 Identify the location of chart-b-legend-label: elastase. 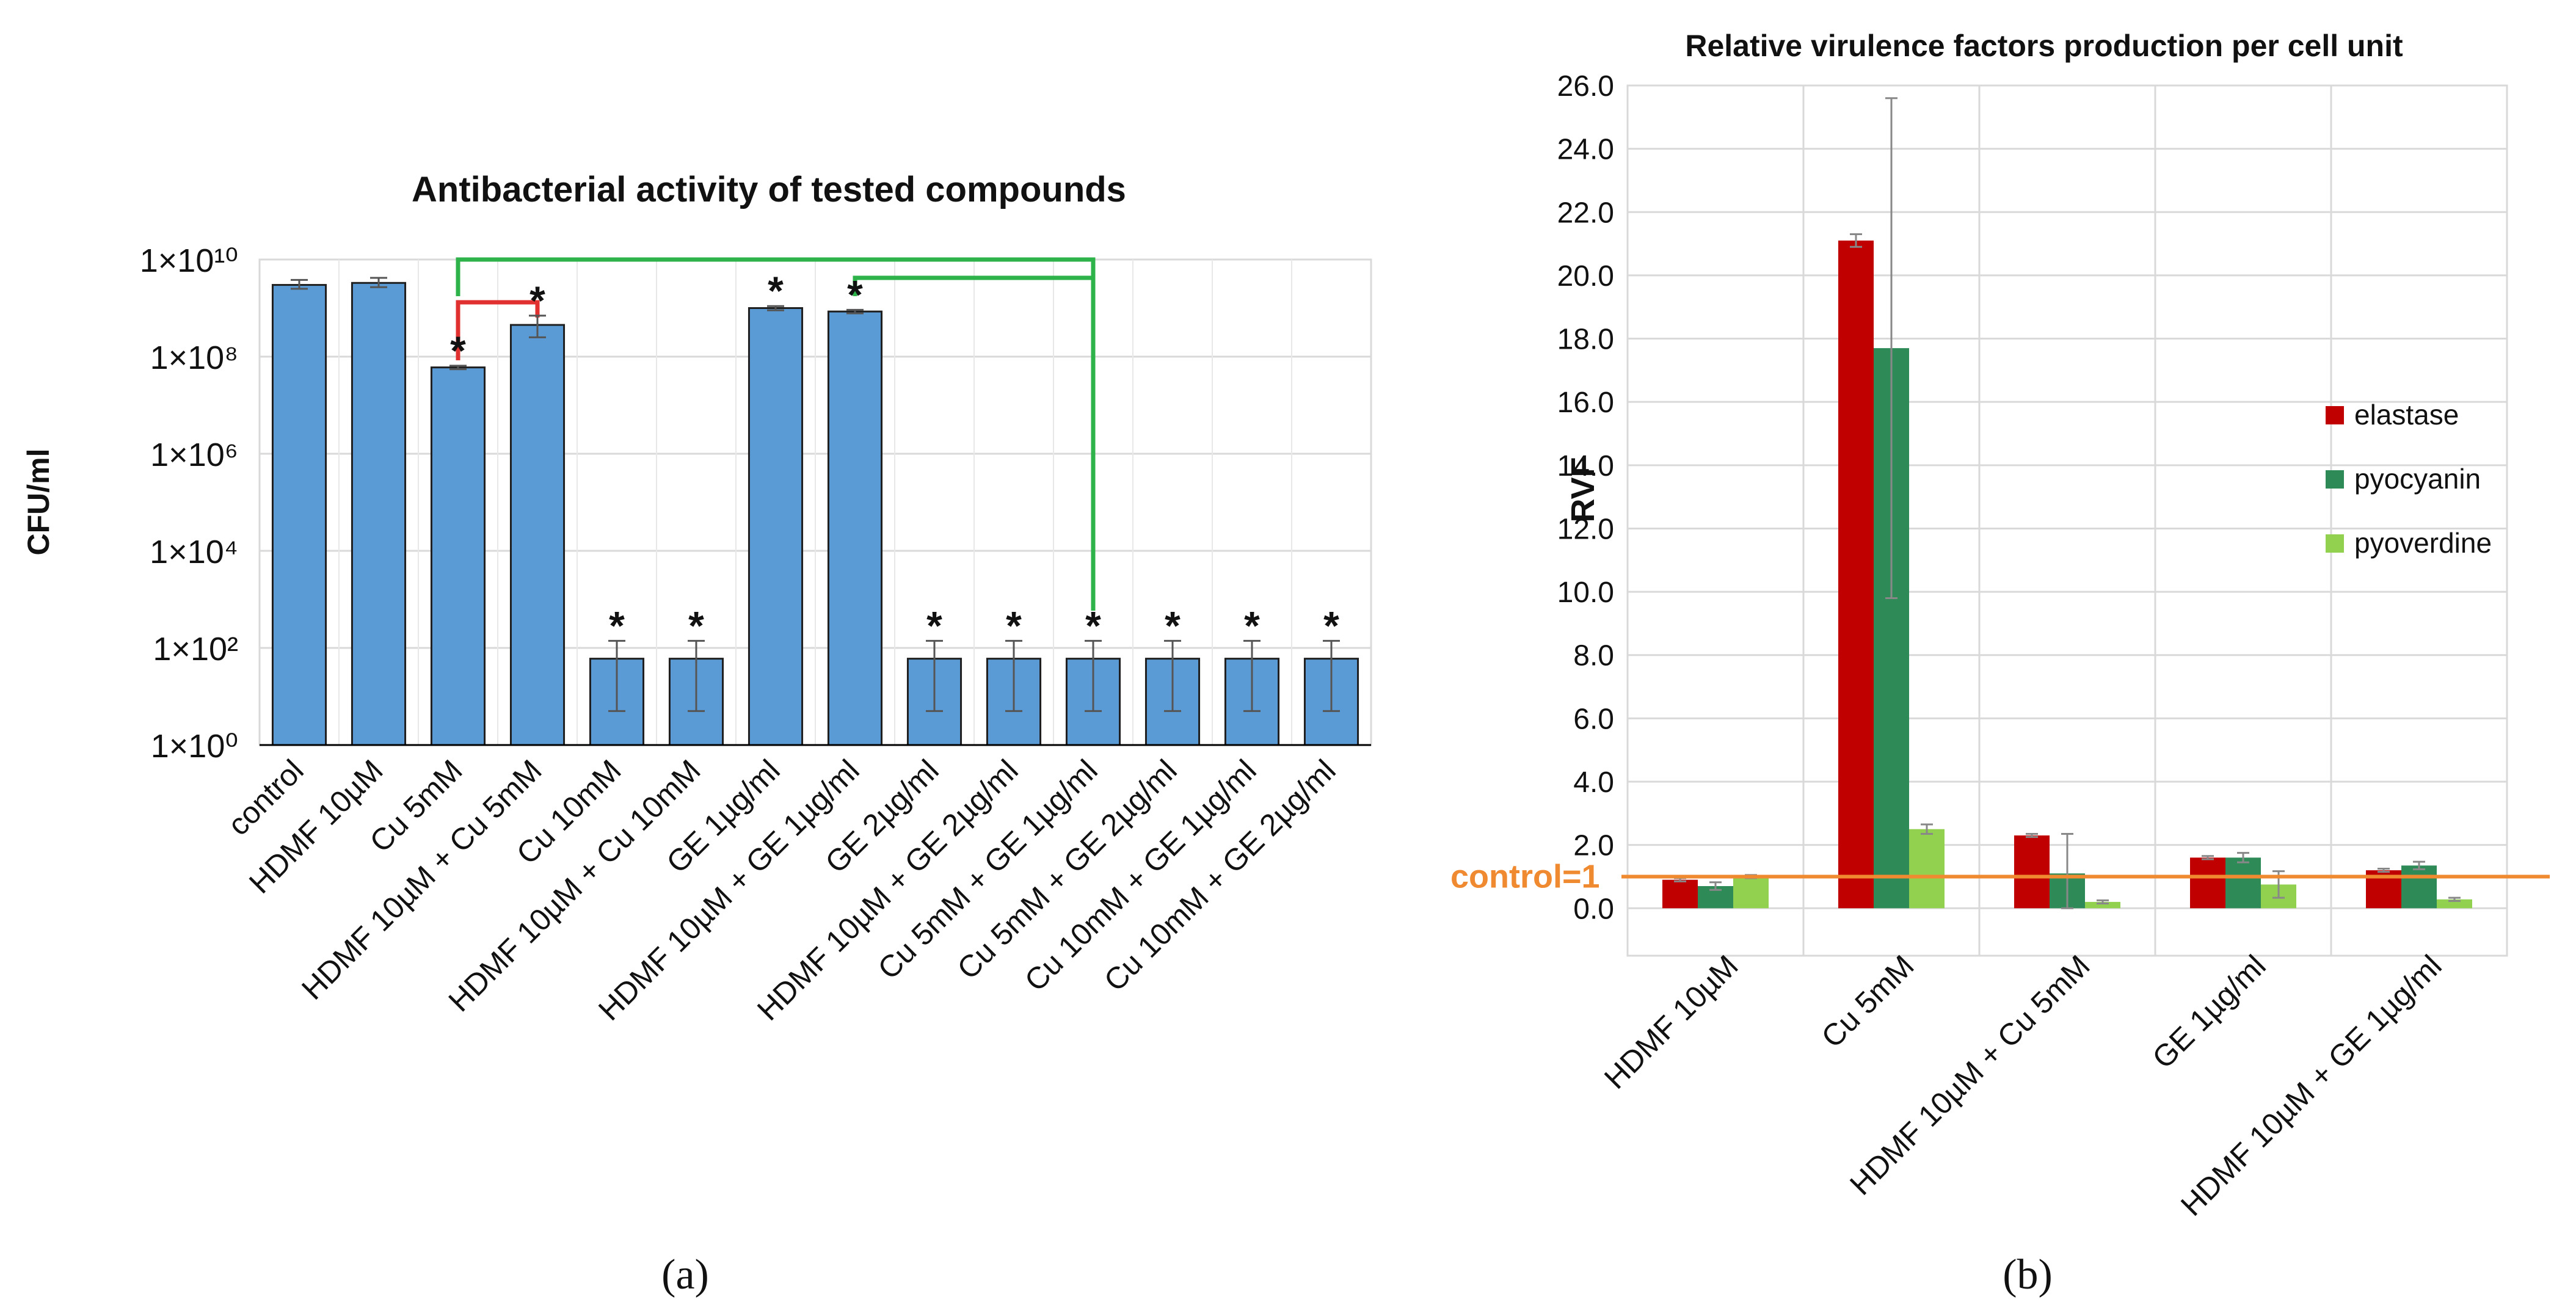
(2406, 415).